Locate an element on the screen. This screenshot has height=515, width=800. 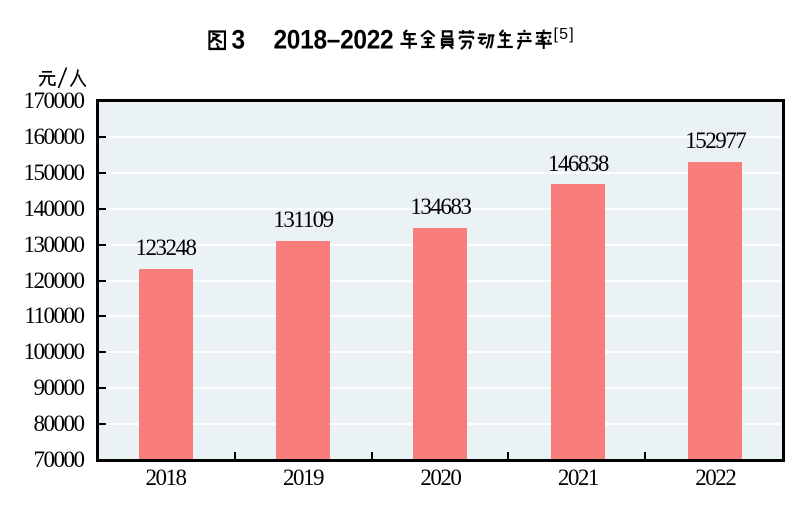
svg-text: 3 is located at coordinates (239, 40).